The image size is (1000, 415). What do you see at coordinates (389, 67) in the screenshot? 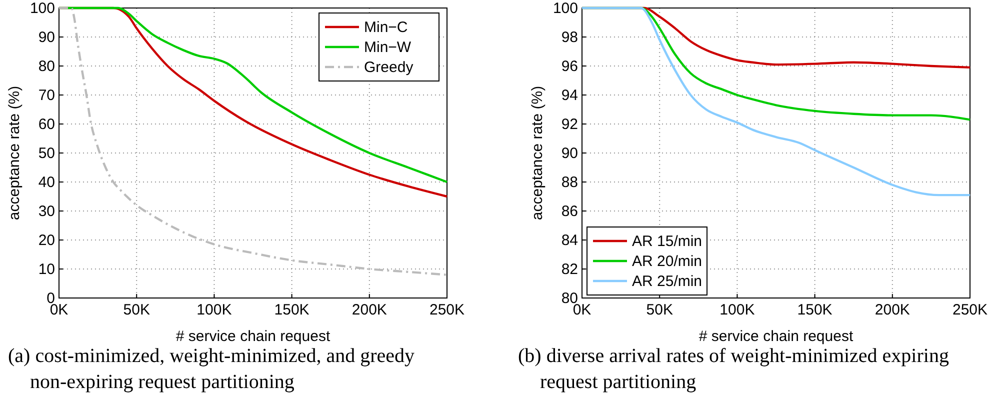
I see `legend-label: Greedy` at bounding box center [389, 67].